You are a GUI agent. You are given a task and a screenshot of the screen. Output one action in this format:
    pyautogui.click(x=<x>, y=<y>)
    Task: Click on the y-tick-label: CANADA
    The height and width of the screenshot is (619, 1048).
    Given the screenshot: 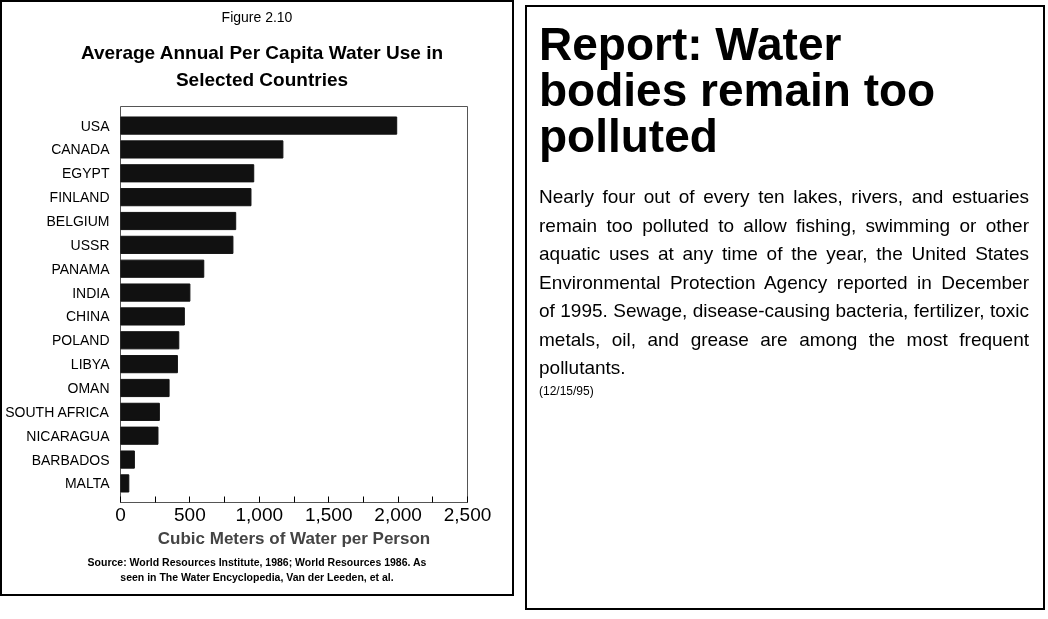 What is the action you would take?
    pyautogui.click(x=81, y=149)
    